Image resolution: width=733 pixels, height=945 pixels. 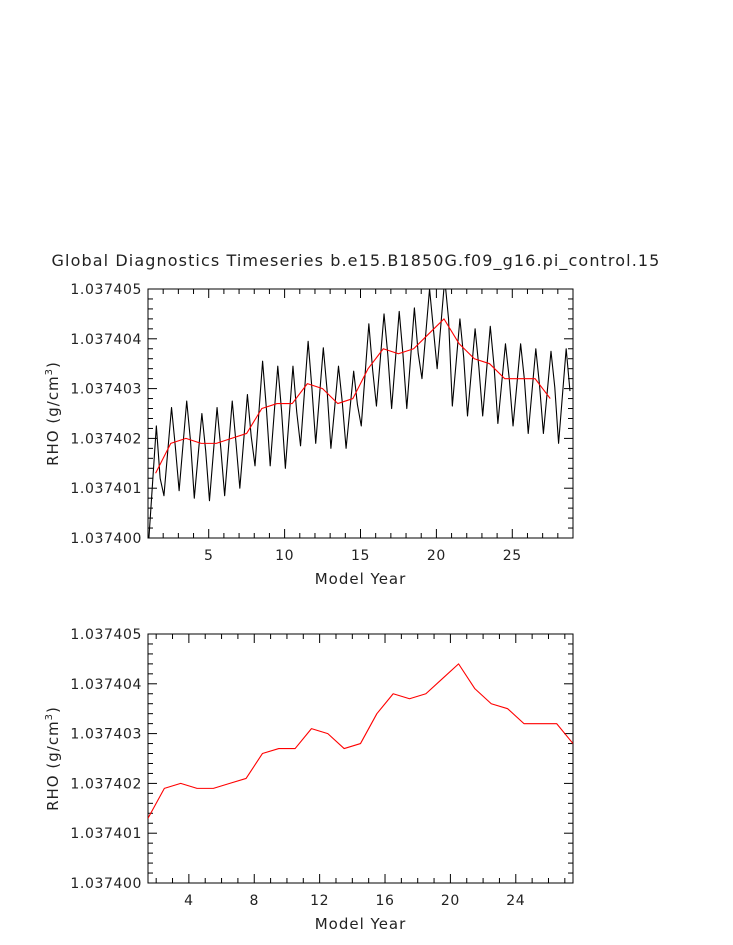 I want to click on x-tick-label: 10, so click(x=284, y=556).